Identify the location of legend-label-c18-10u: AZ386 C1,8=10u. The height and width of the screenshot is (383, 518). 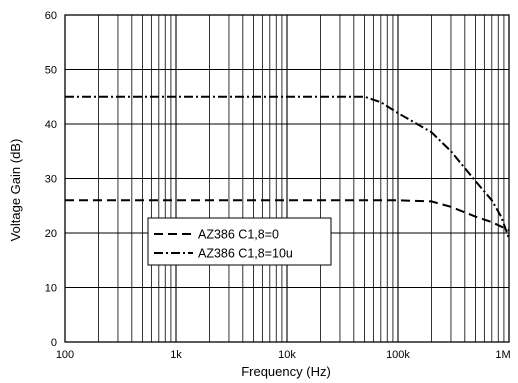
(245, 254).